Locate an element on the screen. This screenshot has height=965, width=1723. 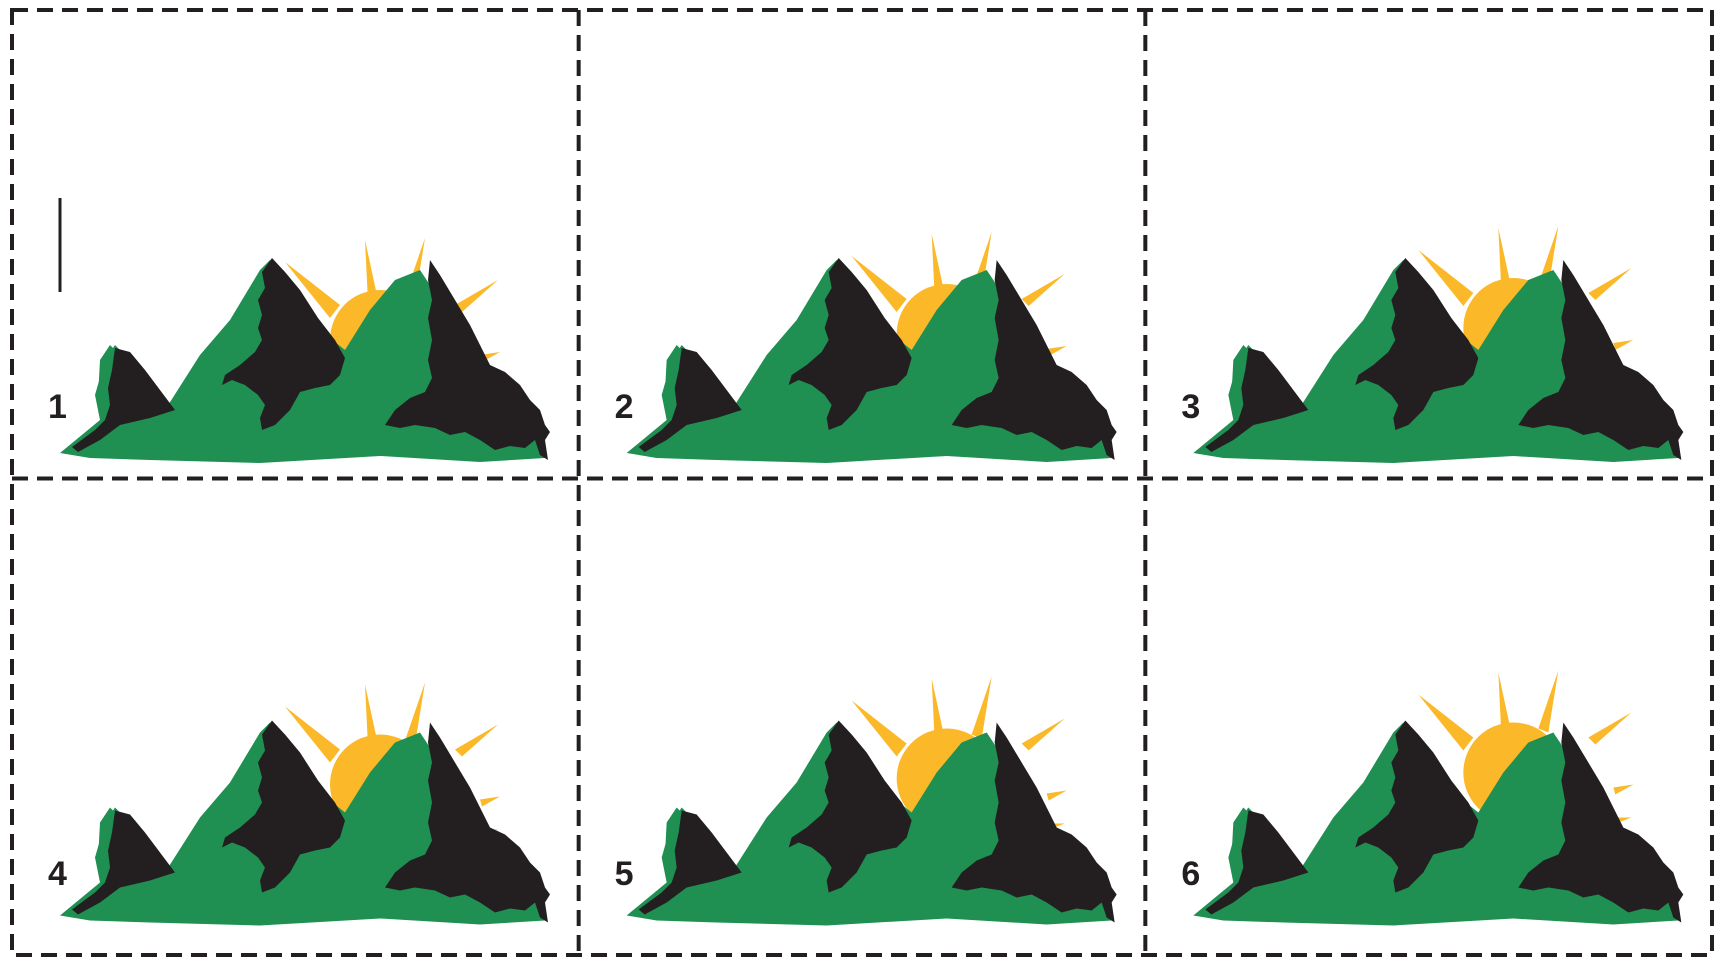
frame-number: 1 is located at coordinates (57, 407).